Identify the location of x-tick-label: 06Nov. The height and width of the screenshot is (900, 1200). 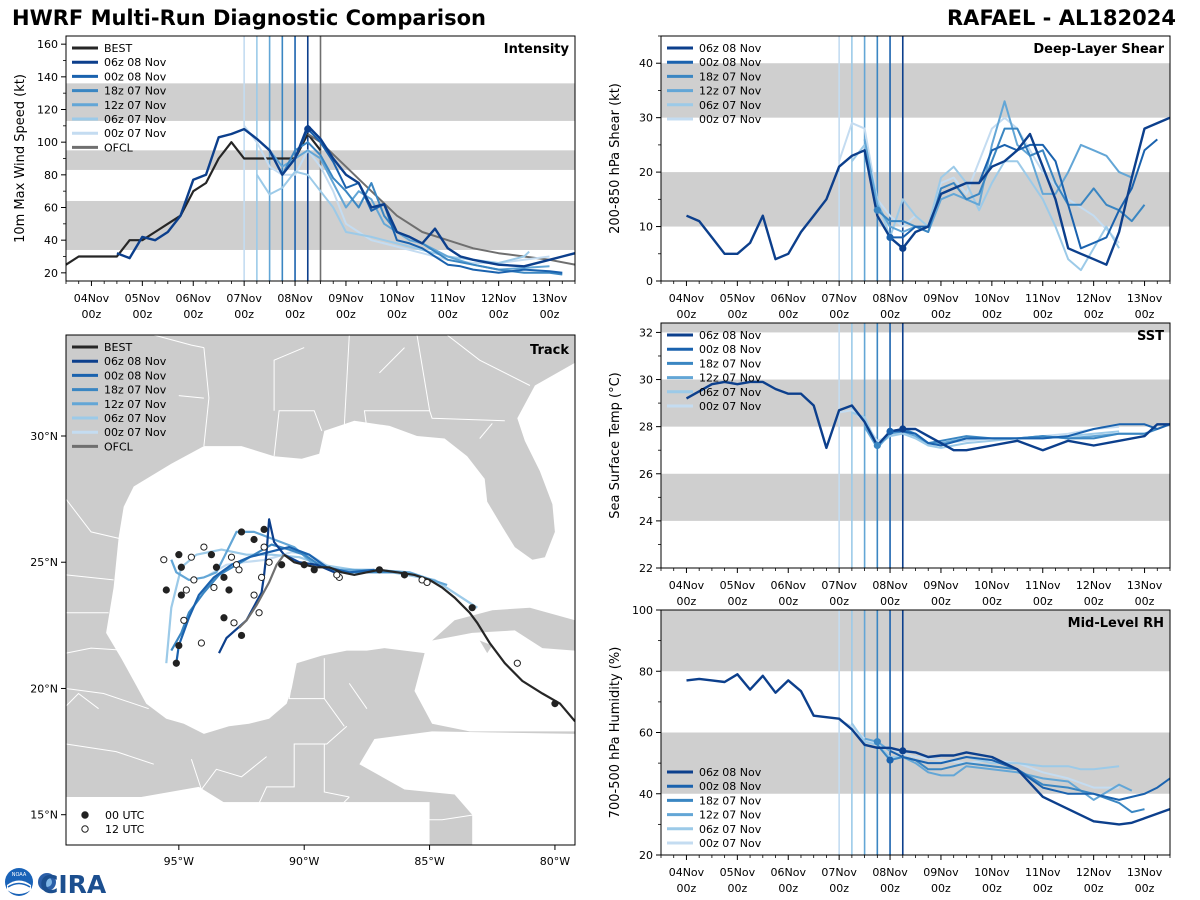
(194, 298).